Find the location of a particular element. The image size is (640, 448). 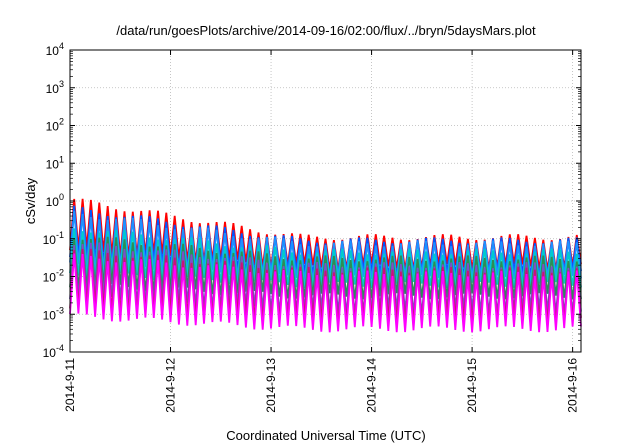

x-axis-label: Coordinated Universal Time (UTC) is located at coordinates (325, 435).